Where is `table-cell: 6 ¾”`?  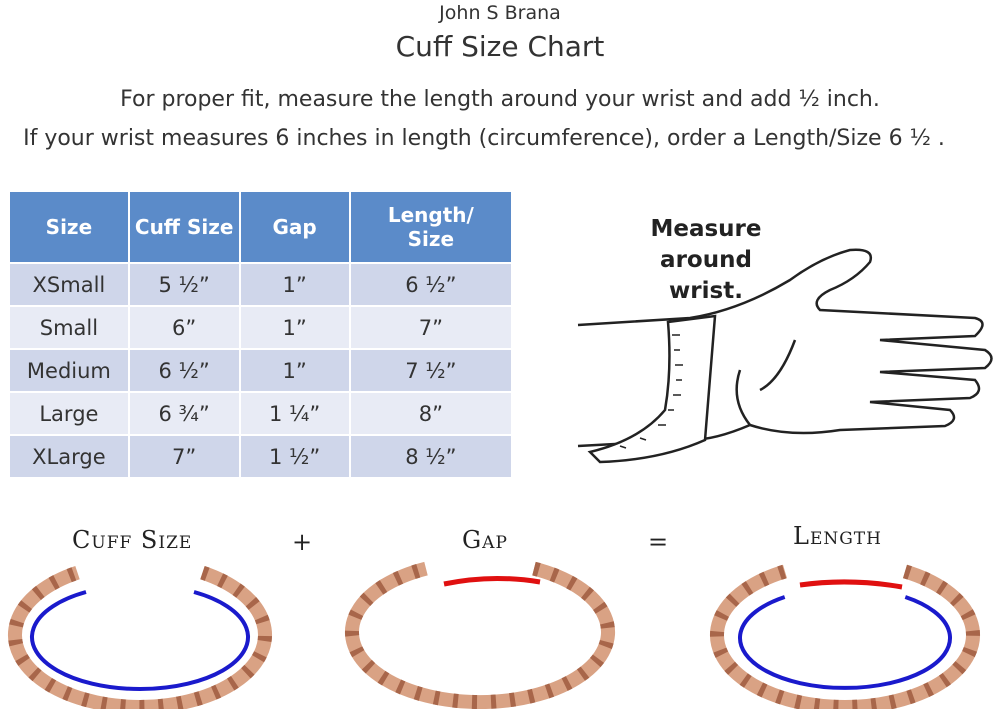 table-cell: 6 ¾” is located at coordinates (184, 413).